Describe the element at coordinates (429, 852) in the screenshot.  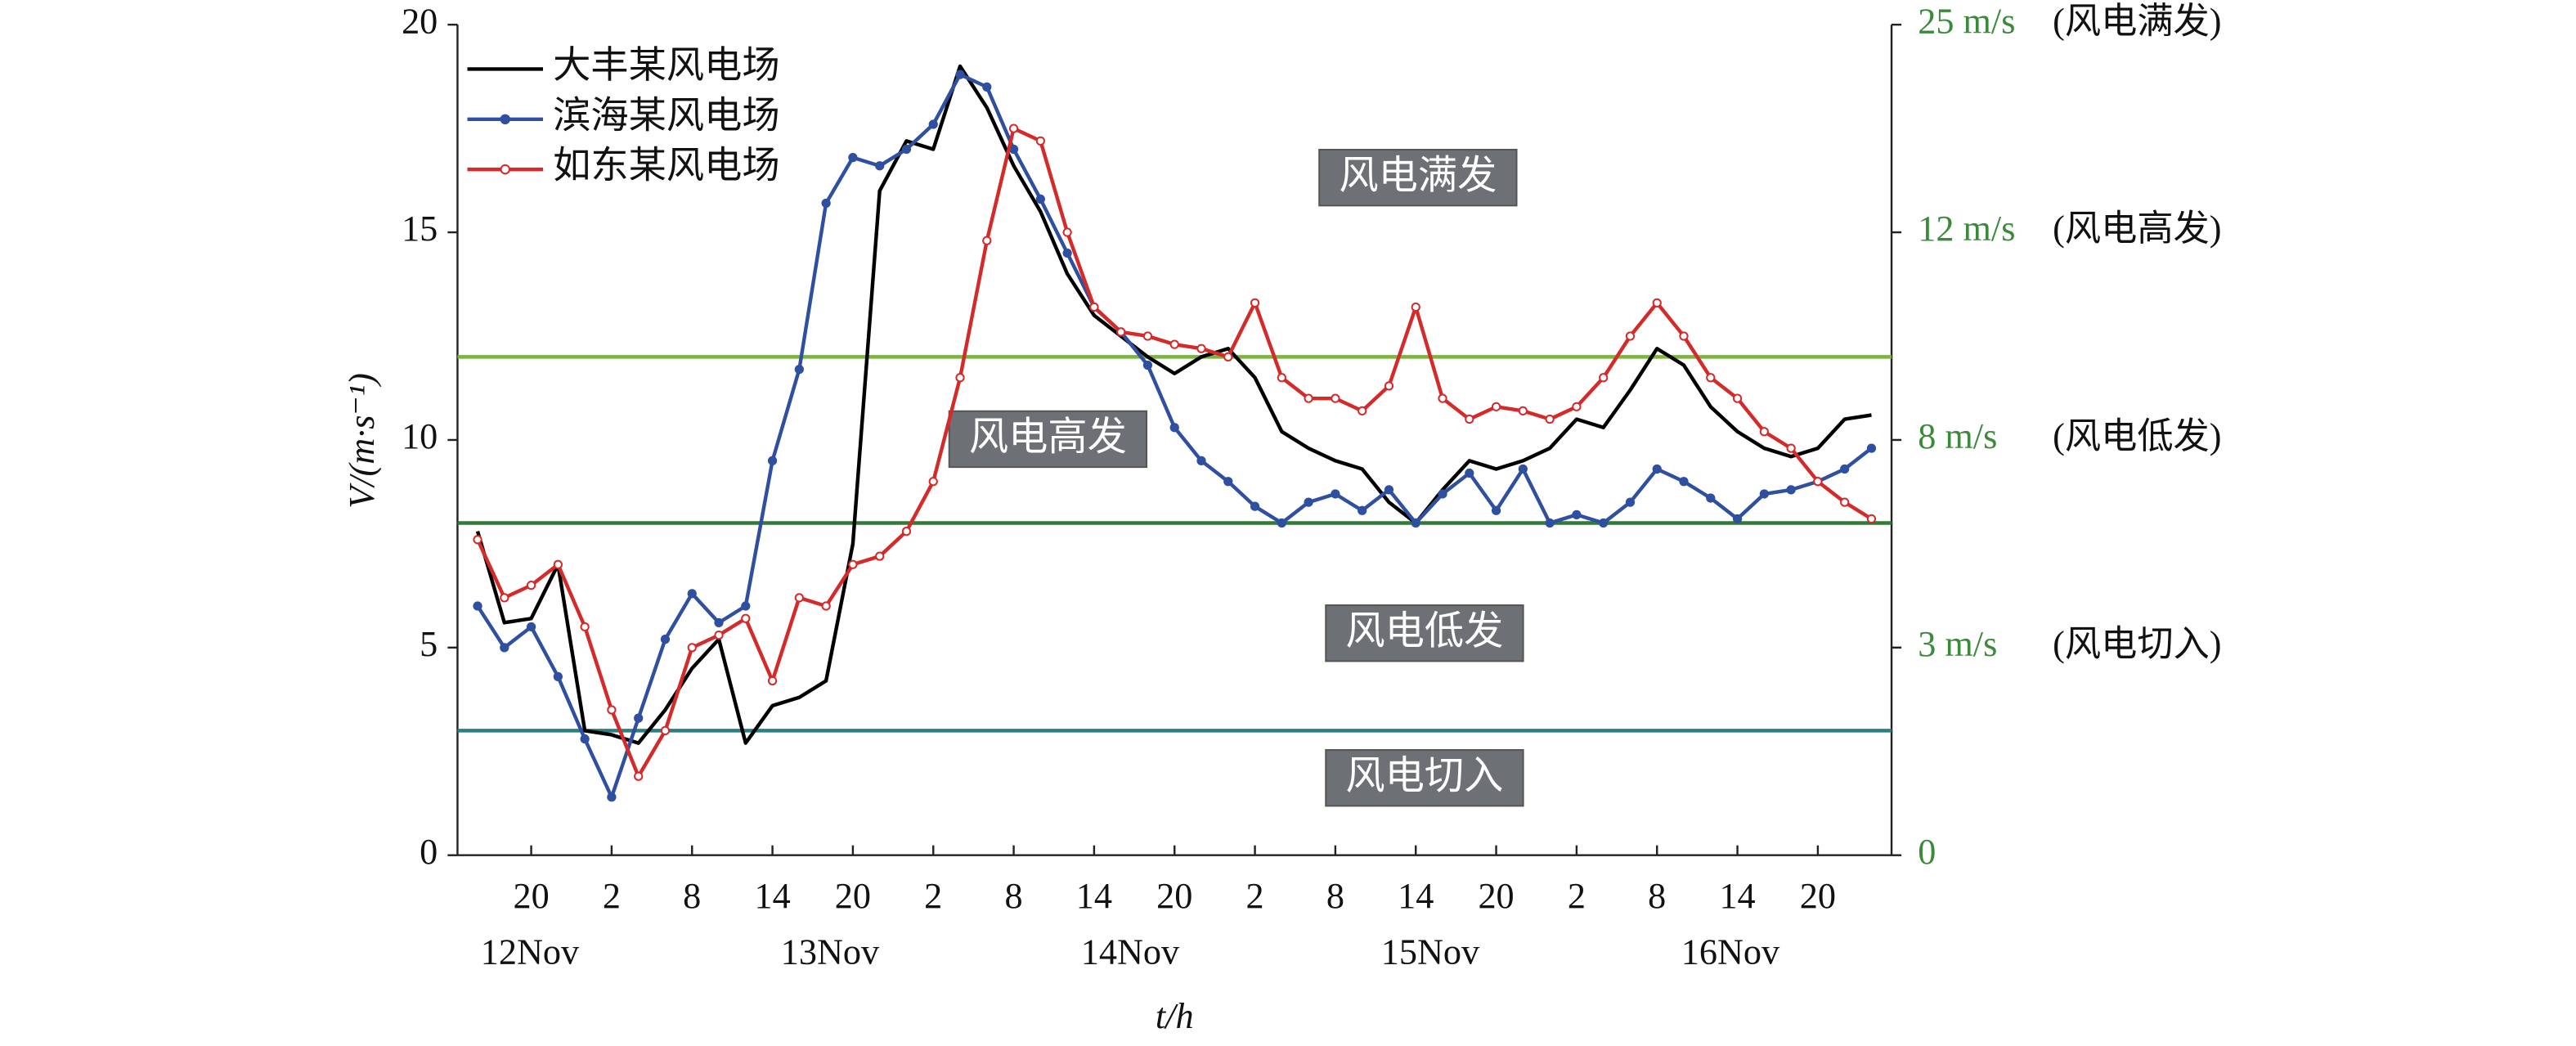
I see `y-tick-label: 0` at that location.